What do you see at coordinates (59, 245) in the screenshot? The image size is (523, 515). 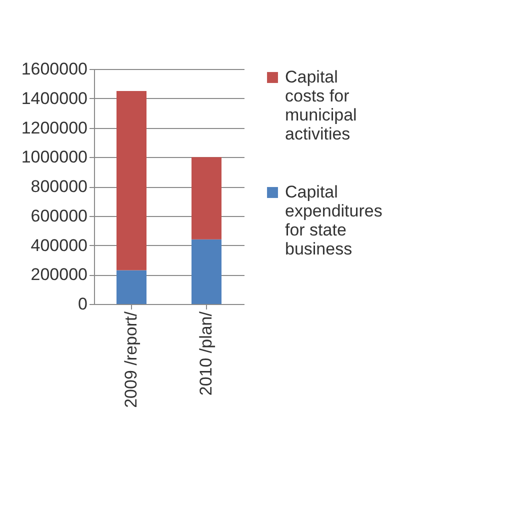 I see `y-tick-label: 400000` at bounding box center [59, 245].